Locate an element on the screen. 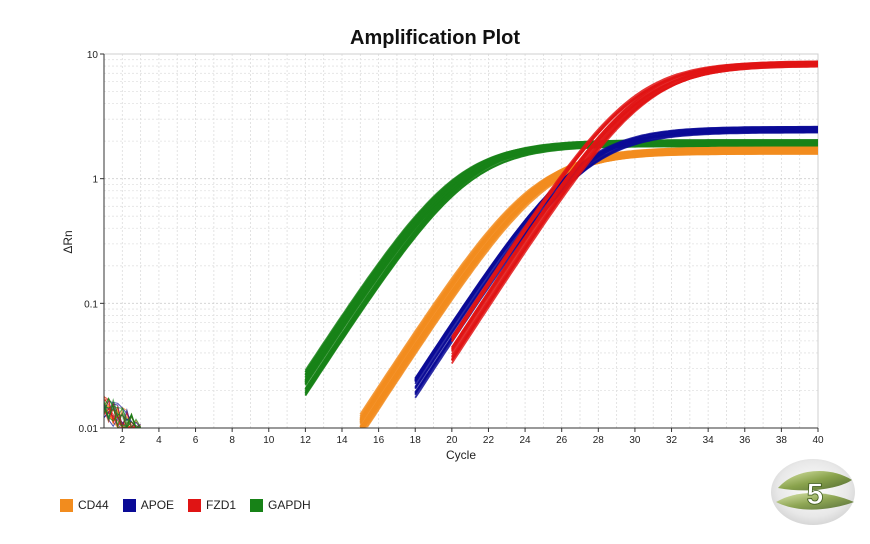 The image size is (870, 544). step-badge-icon: 5 is located at coordinates (813, 492).